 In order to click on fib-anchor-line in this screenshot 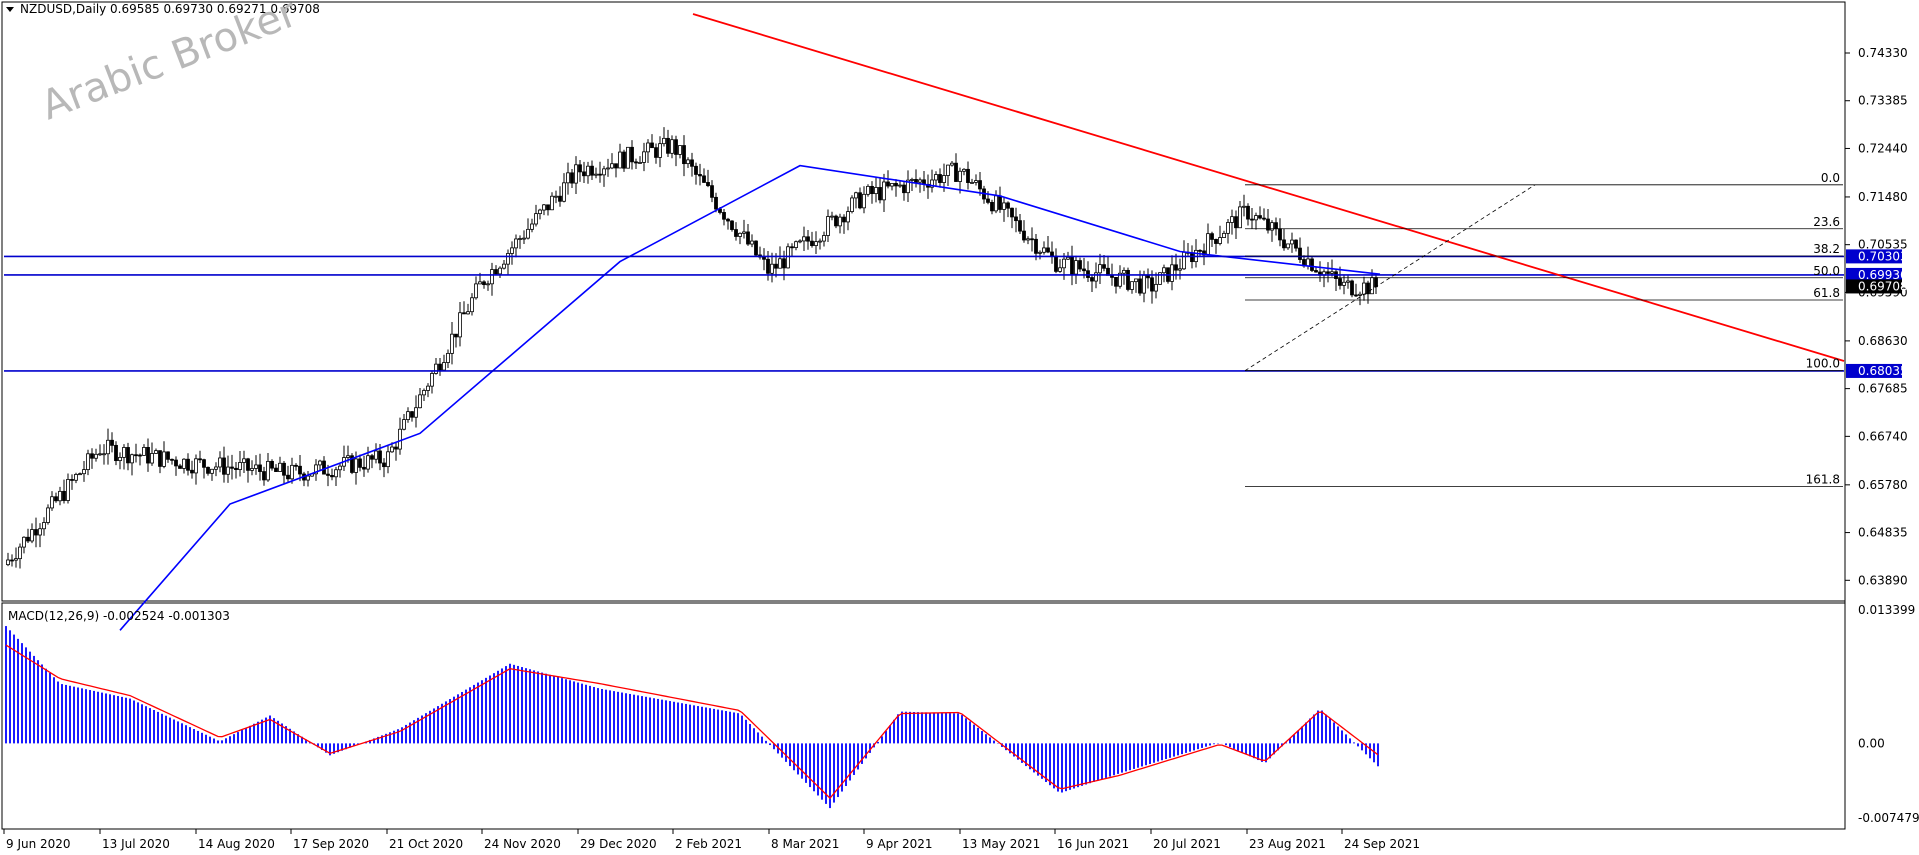, I will do `click(1390, 278)`.